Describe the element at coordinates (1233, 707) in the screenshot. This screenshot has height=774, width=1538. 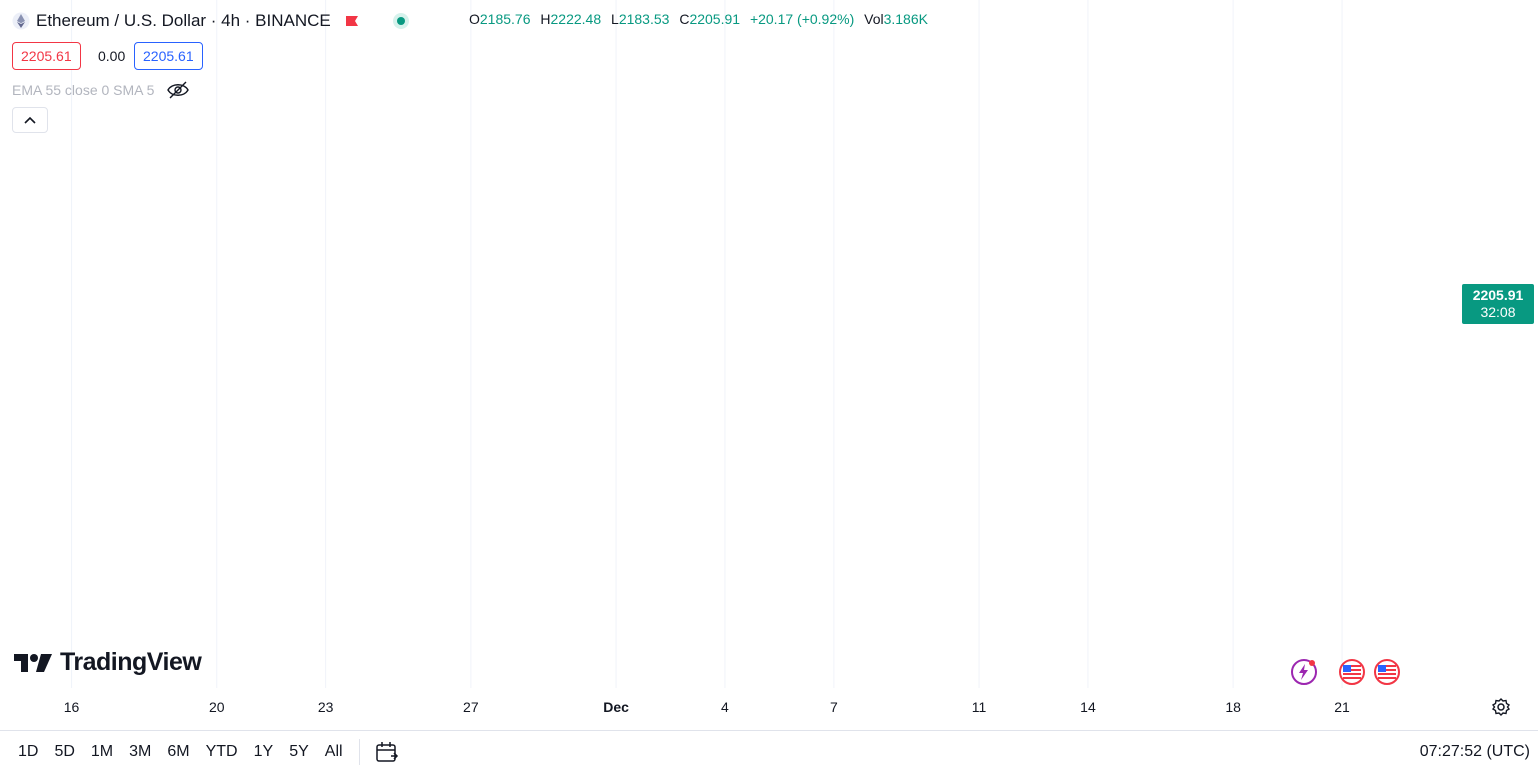
I see `time-tick-label: 18` at that location.